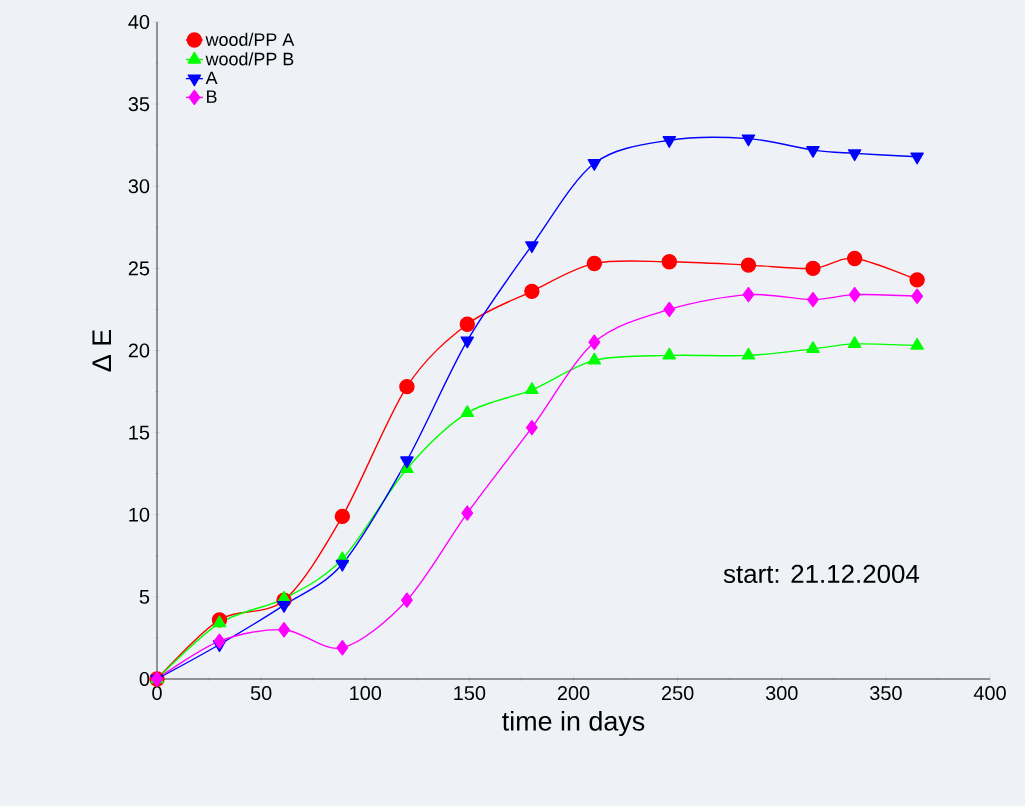  What do you see at coordinates (101, 350) in the screenshot?
I see `y-axis-title: Δ E` at bounding box center [101, 350].